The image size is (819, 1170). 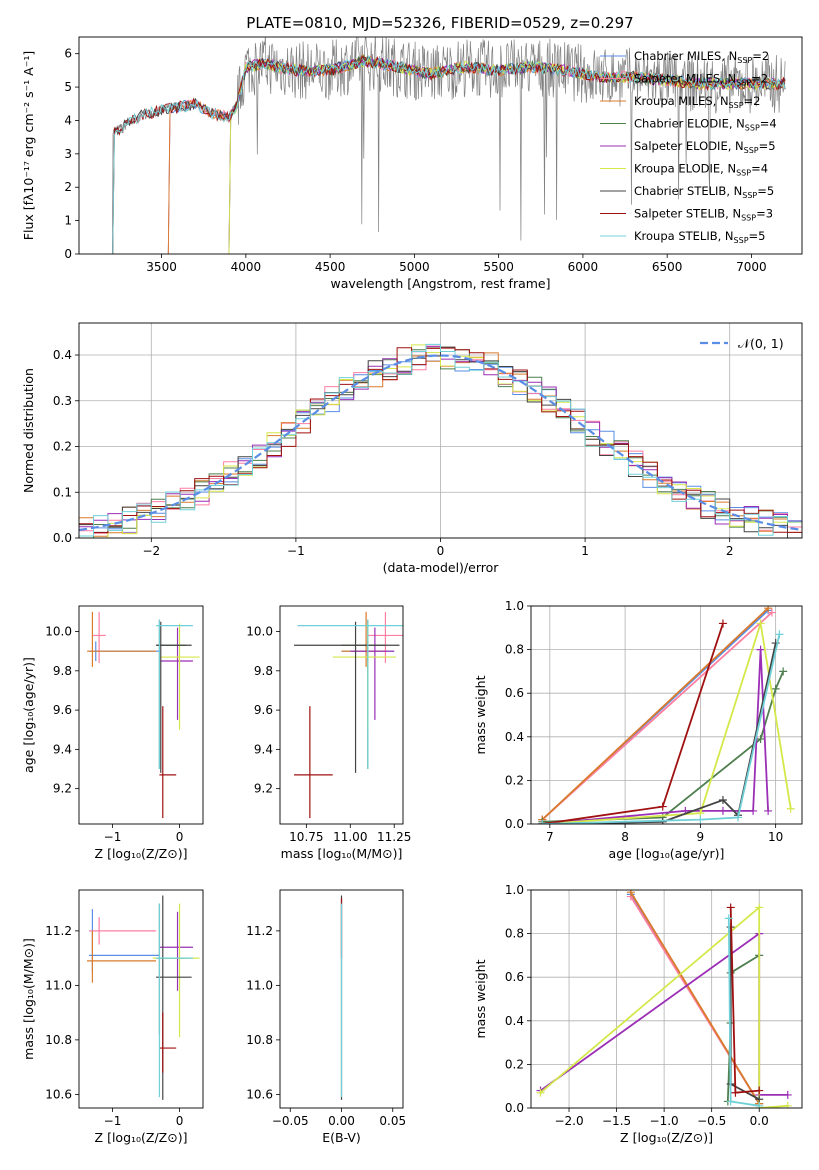 I want to click on legend-label: Salpeter STELIB, NSSP=3, so click(x=703, y=215).